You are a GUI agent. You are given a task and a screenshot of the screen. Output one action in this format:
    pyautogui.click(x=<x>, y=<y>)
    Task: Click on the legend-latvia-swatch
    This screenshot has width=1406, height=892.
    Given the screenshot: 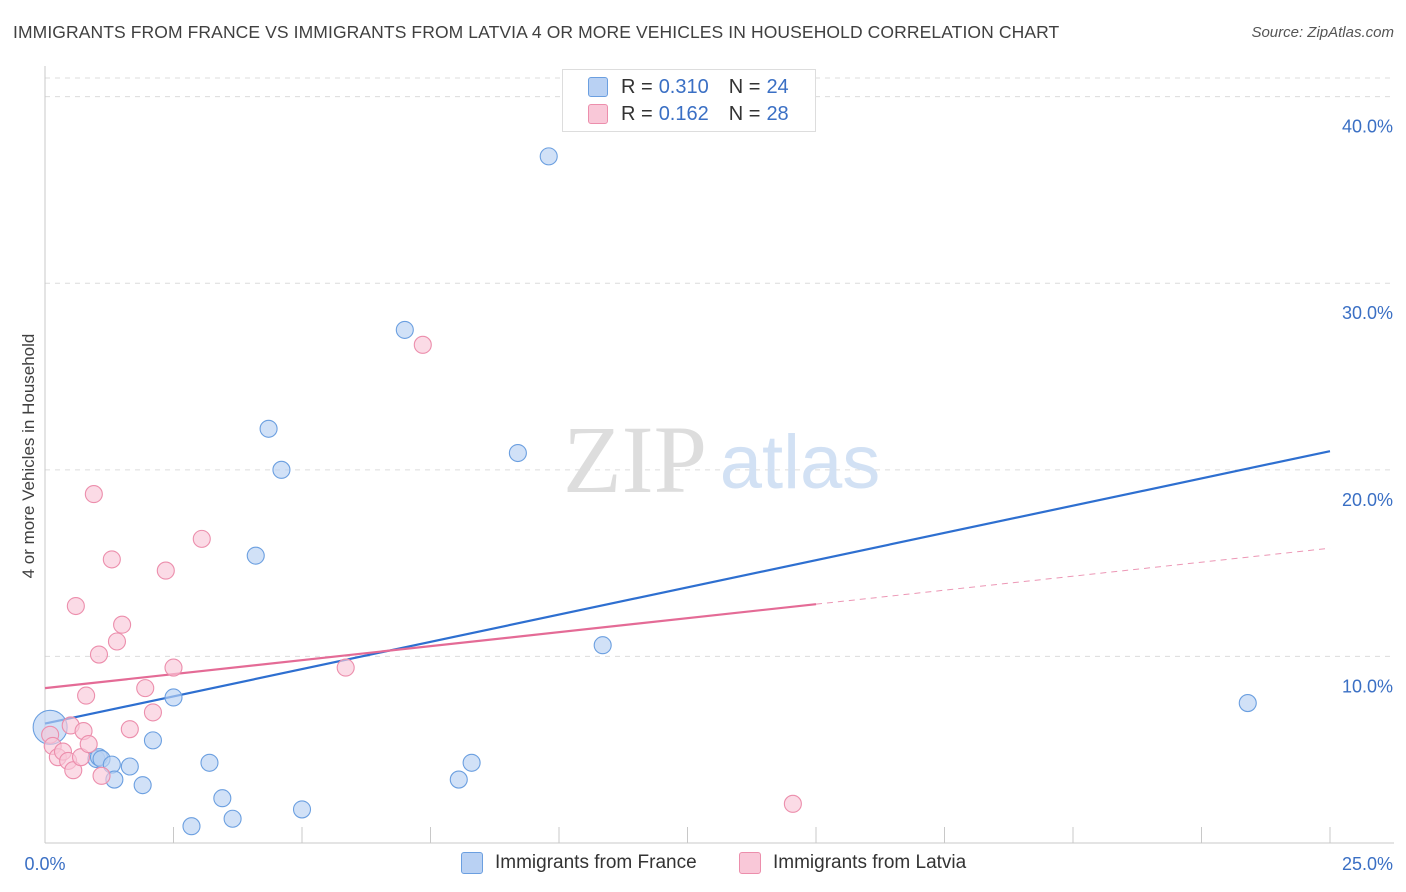 What is the action you would take?
    pyautogui.click(x=750, y=863)
    